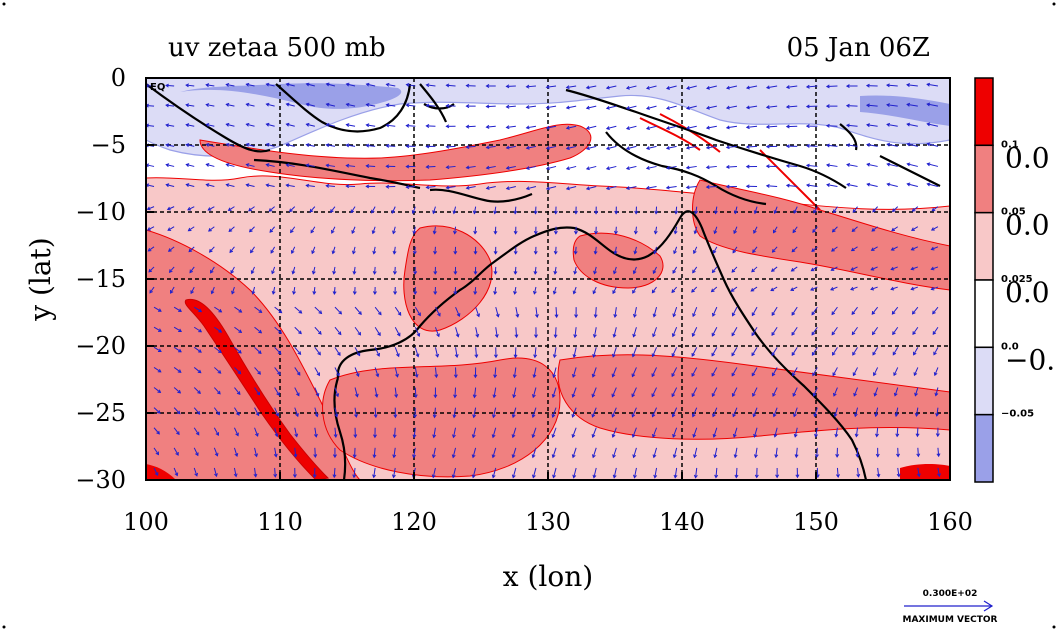 This screenshot has width=1058, height=631. What do you see at coordinates (548, 522) in the screenshot?
I see `x-tick-label-130: 130` at bounding box center [548, 522].